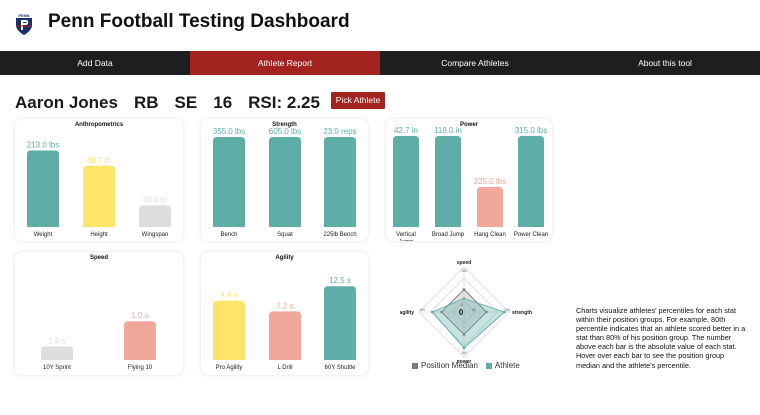 Image resolution: width=760 pixels, height=415 pixels. Describe the element at coordinates (407, 313) in the screenshot. I see `radar-axis-label-agility: agility` at that location.